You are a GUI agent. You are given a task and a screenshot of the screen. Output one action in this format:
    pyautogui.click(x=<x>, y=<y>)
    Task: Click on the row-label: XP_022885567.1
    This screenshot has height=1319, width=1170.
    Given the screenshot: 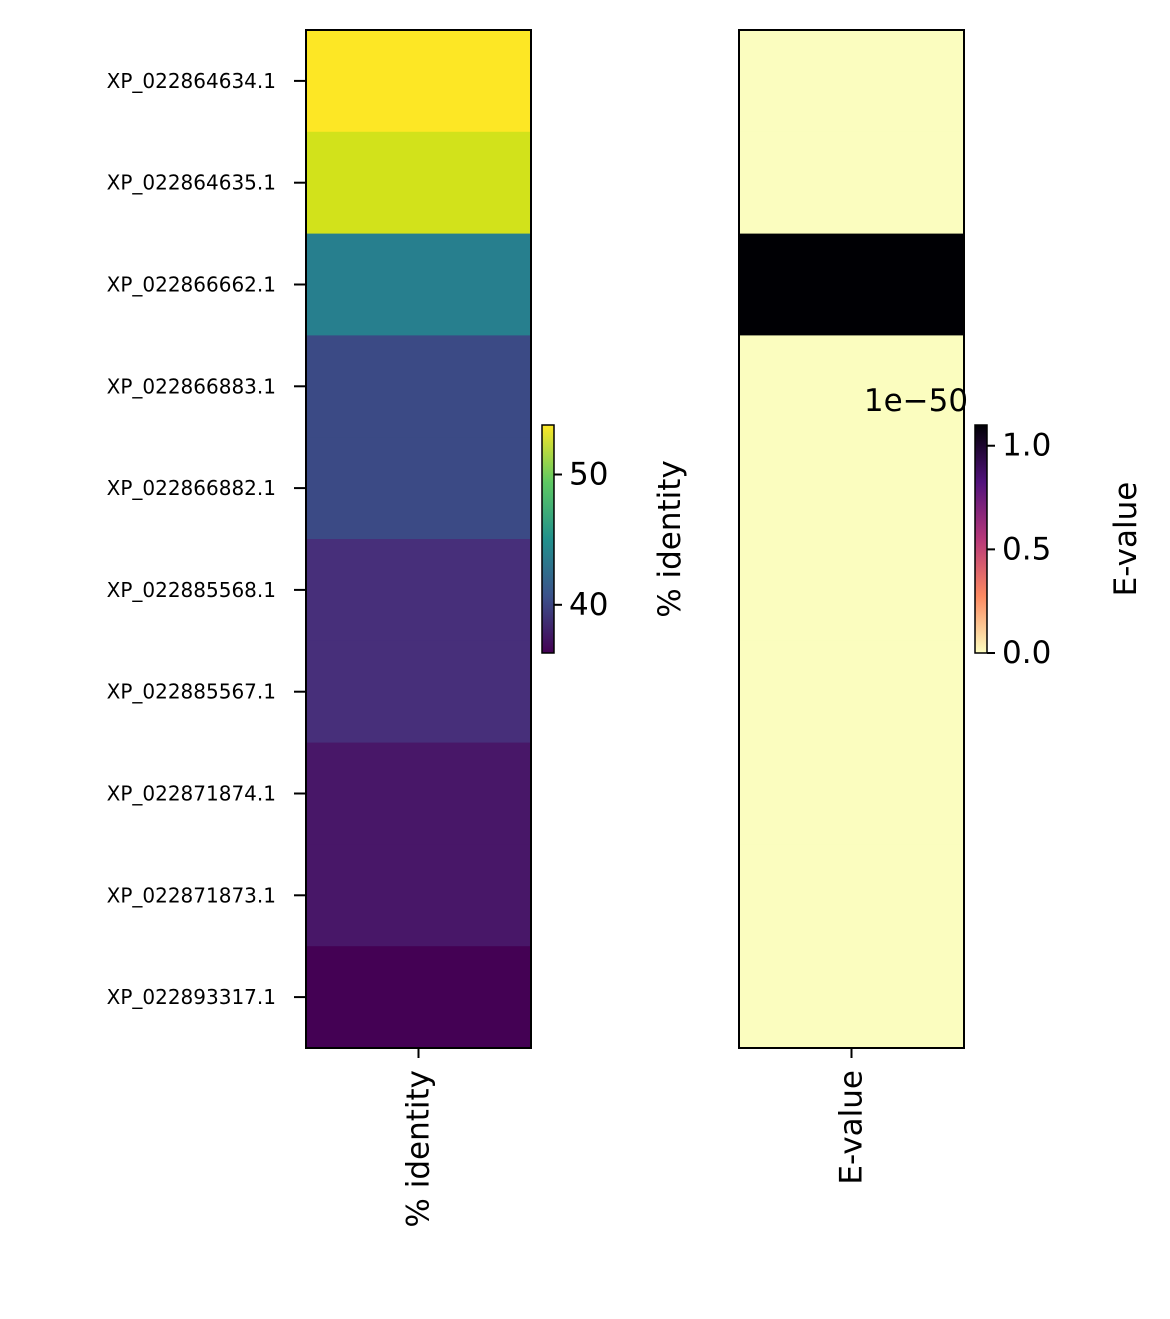 What is the action you would take?
    pyautogui.click(x=191, y=692)
    